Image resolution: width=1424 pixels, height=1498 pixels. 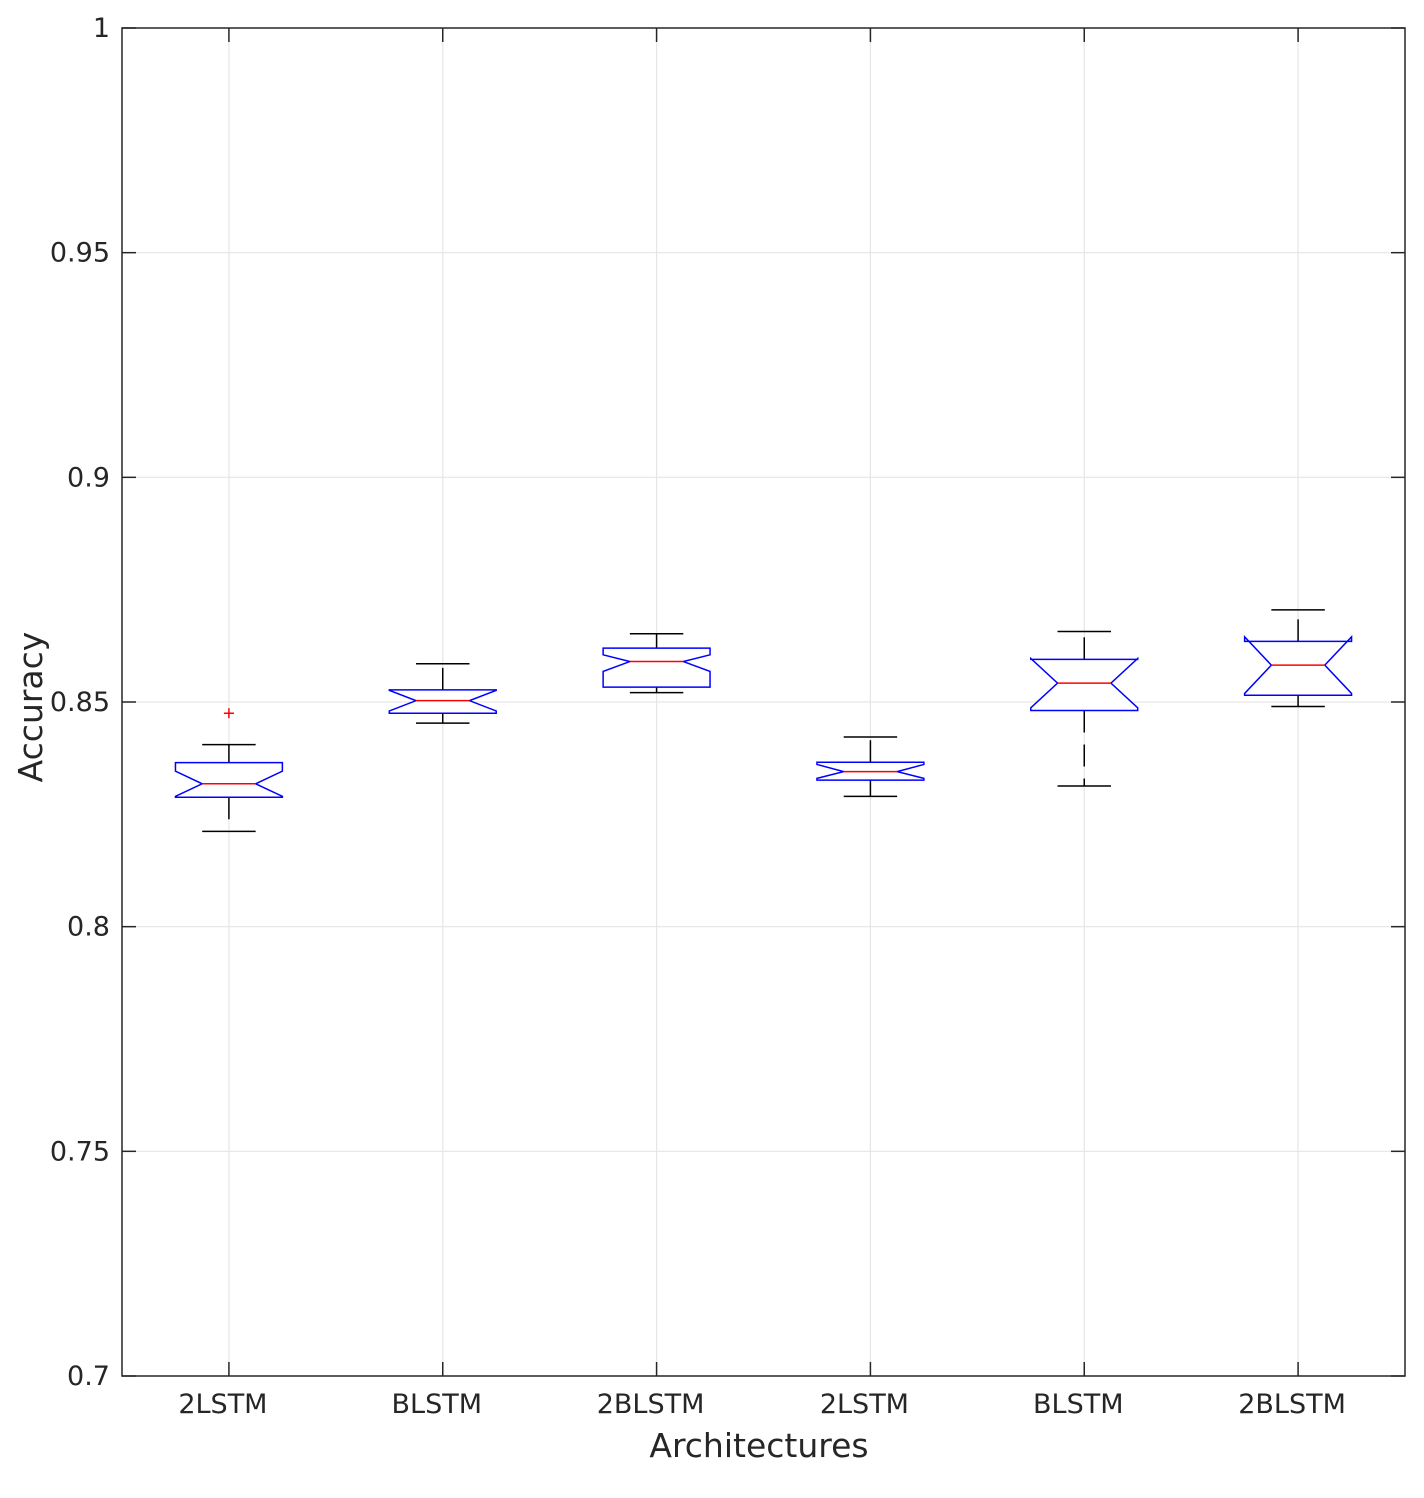 What do you see at coordinates (80, 1151) in the screenshot?
I see `y-tick-label: 0.75` at bounding box center [80, 1151].